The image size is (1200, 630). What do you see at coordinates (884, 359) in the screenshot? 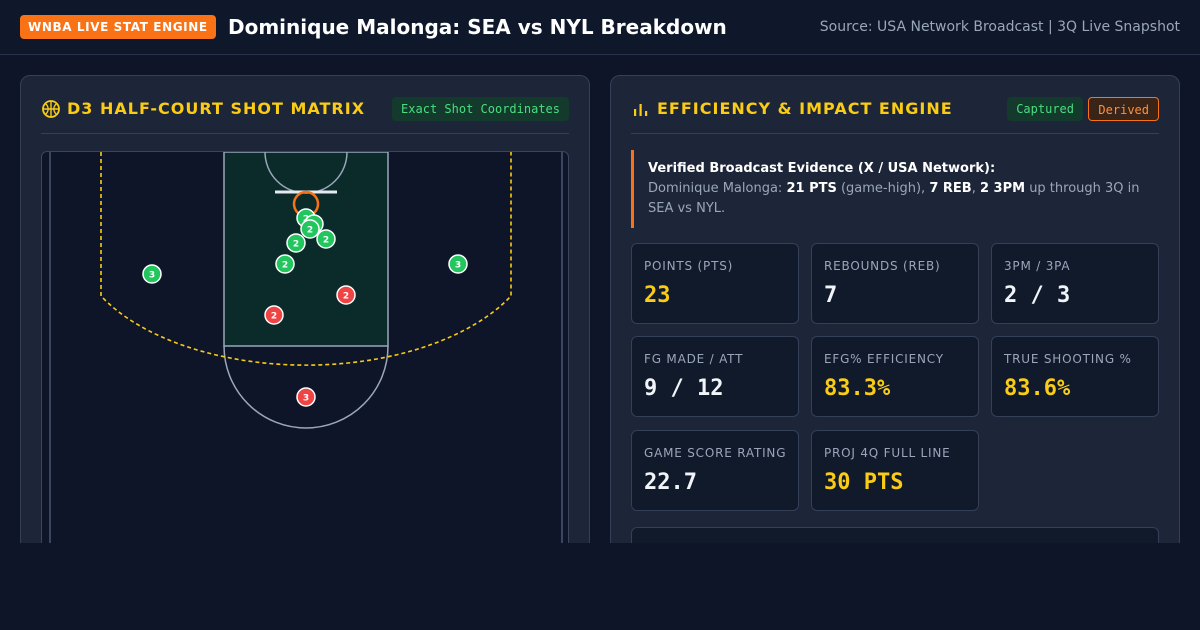
I see `stat-label: EFG% EFFICIENCY` at bounding box center [884, 359].